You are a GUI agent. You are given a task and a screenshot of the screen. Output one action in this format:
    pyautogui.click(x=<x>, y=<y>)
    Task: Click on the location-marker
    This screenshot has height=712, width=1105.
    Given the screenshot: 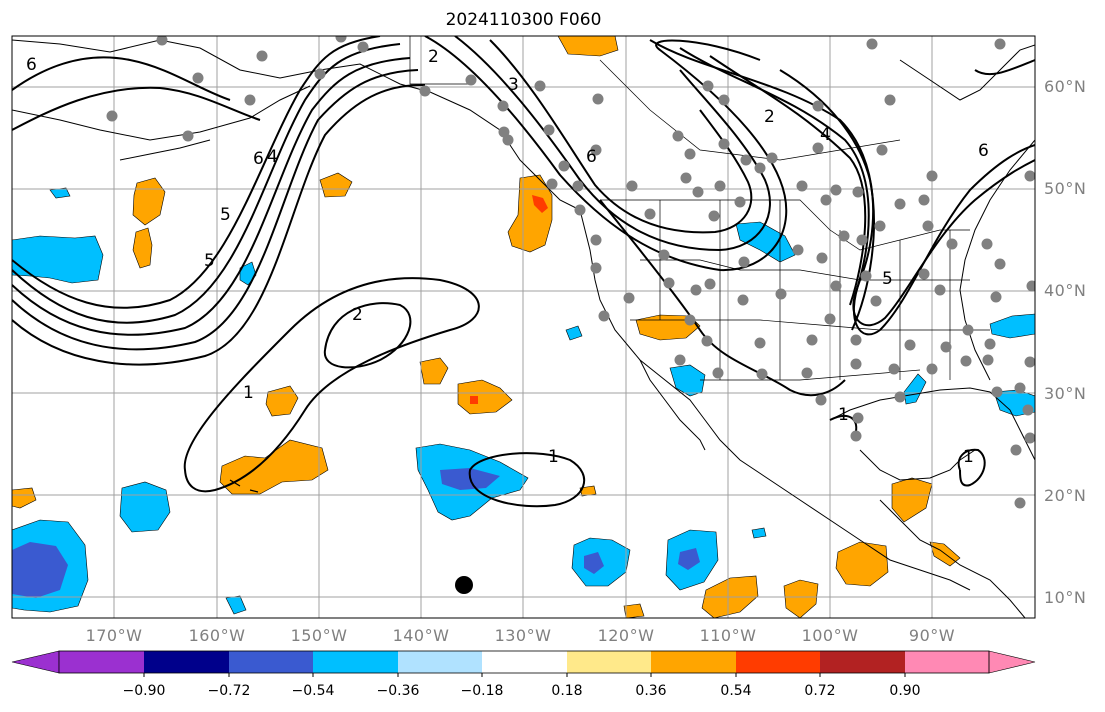 What is the action you would take?
    pyautogui.click(x=464, y=585)
    